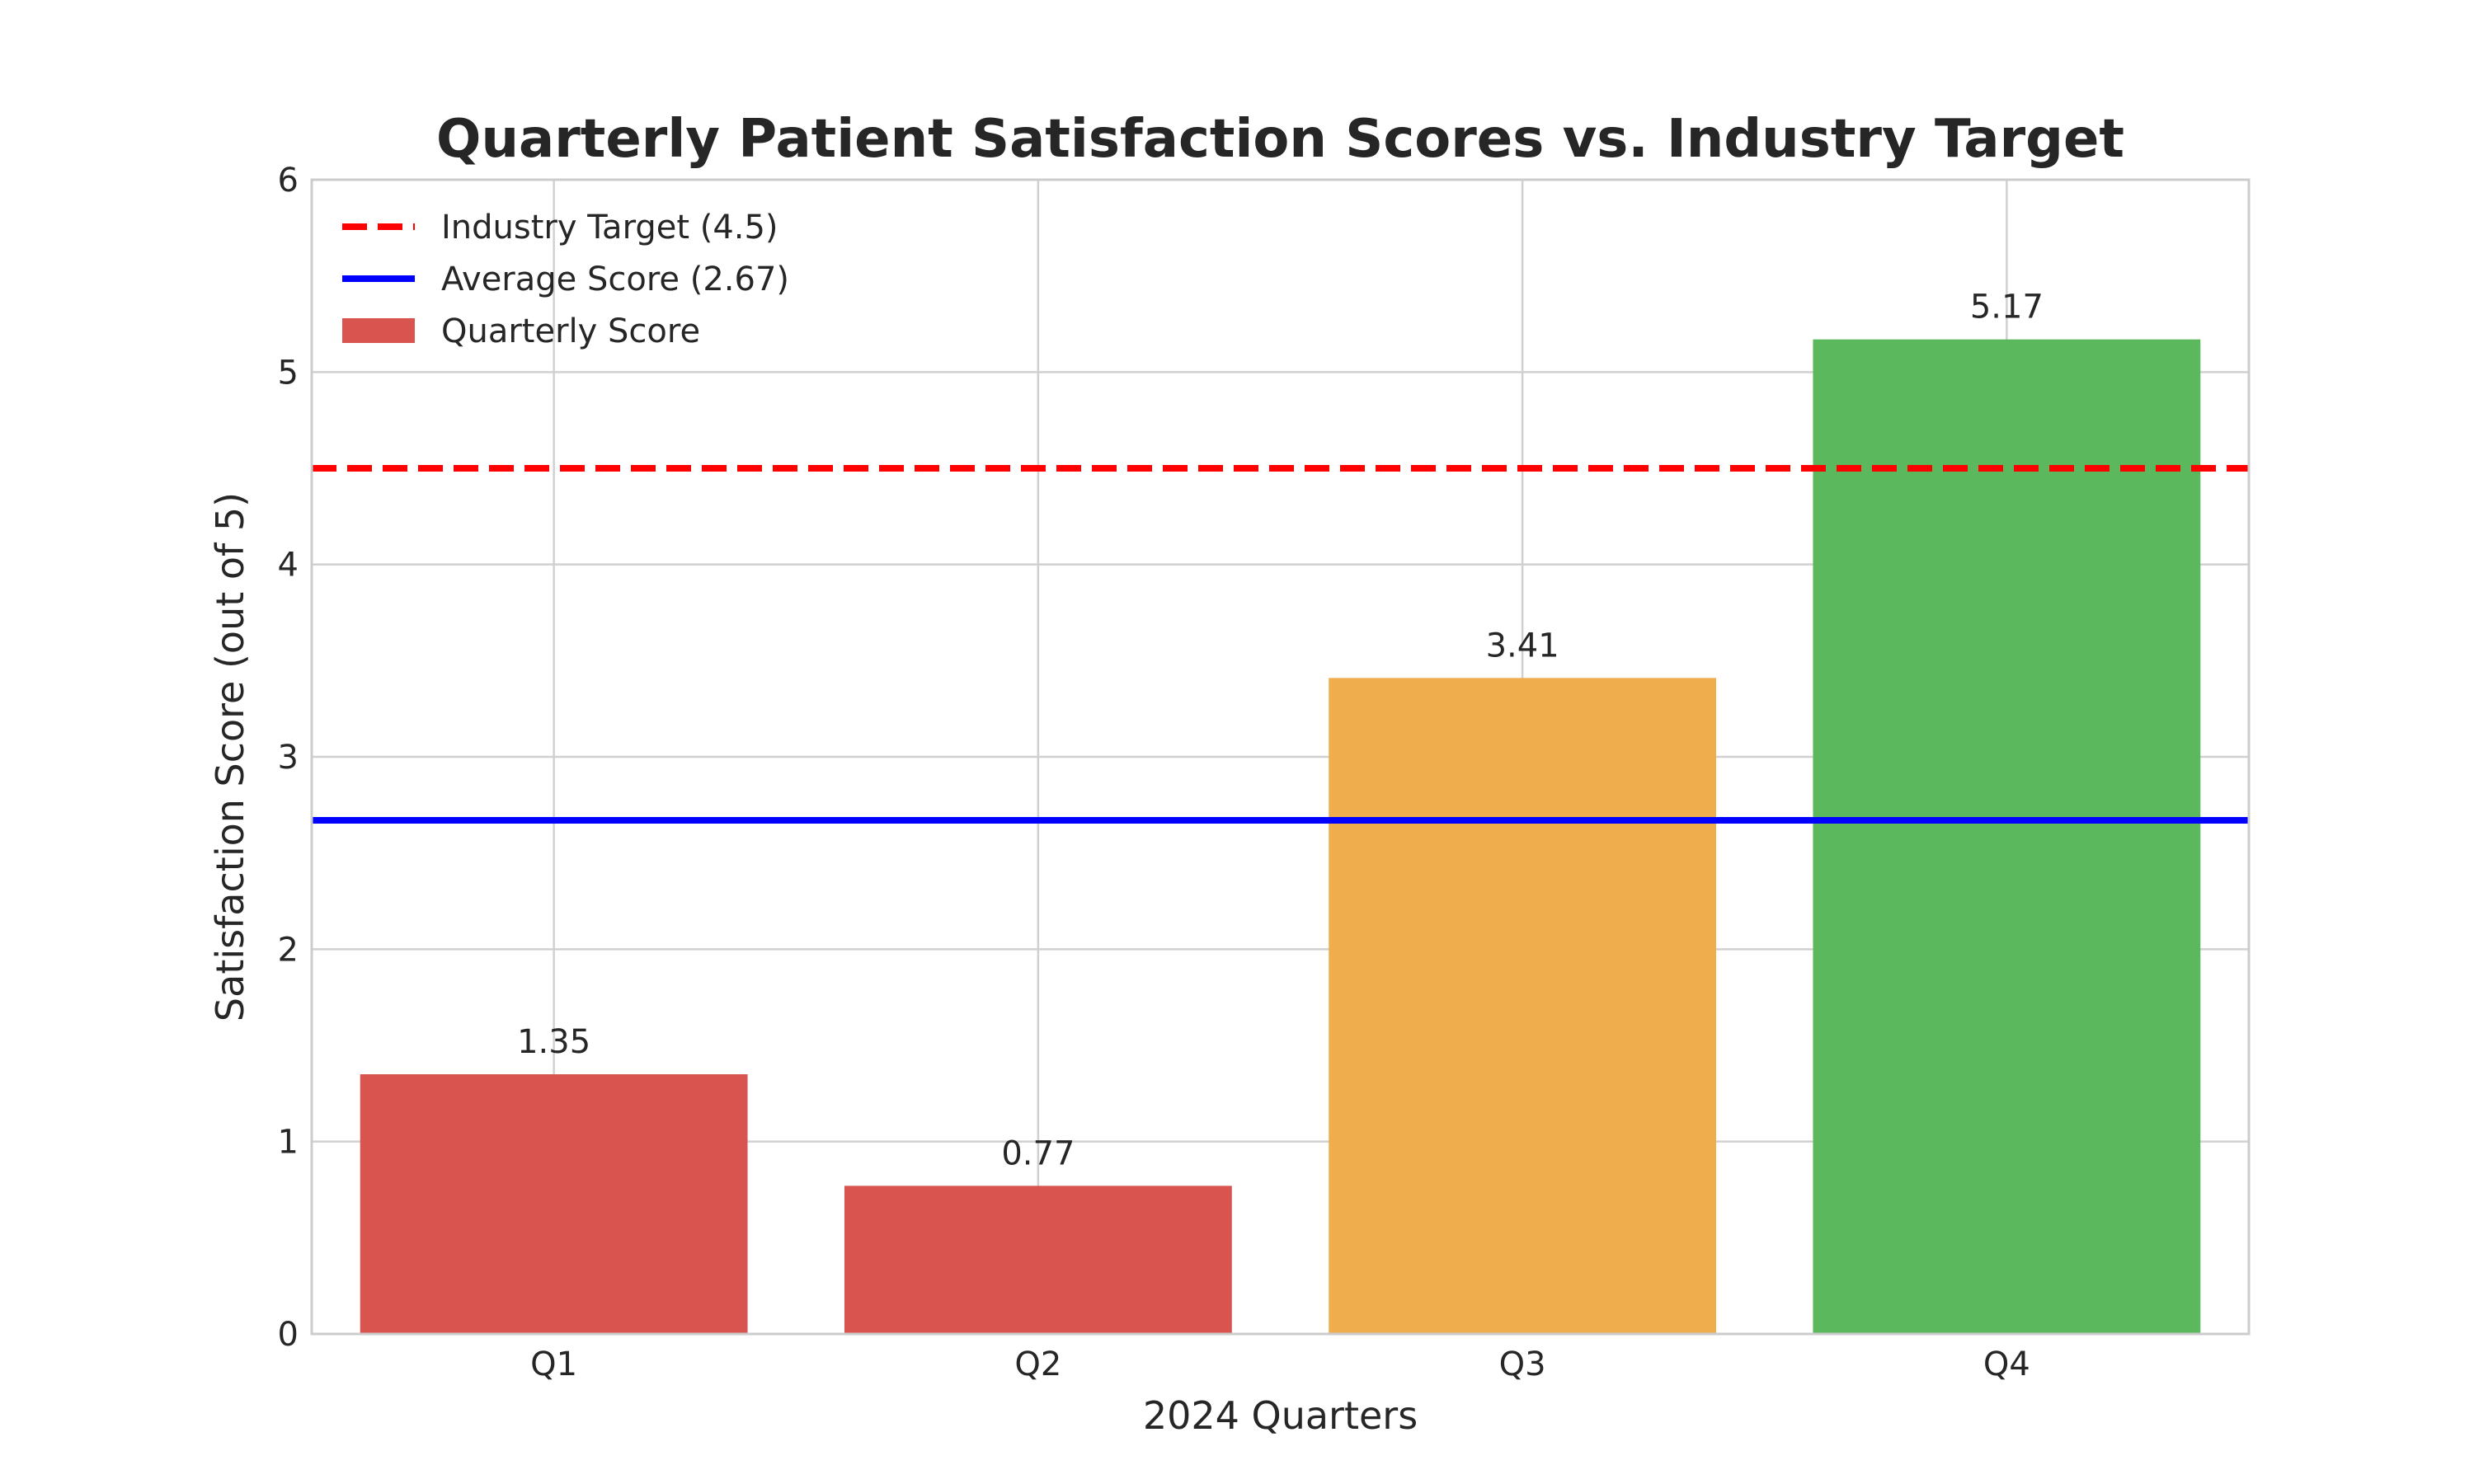 The width and height of the screenshot is (2474, 1484). Describe the element at coordinates (288, 758) in the screenshot. I see `y-tick-label: 3` at that location.